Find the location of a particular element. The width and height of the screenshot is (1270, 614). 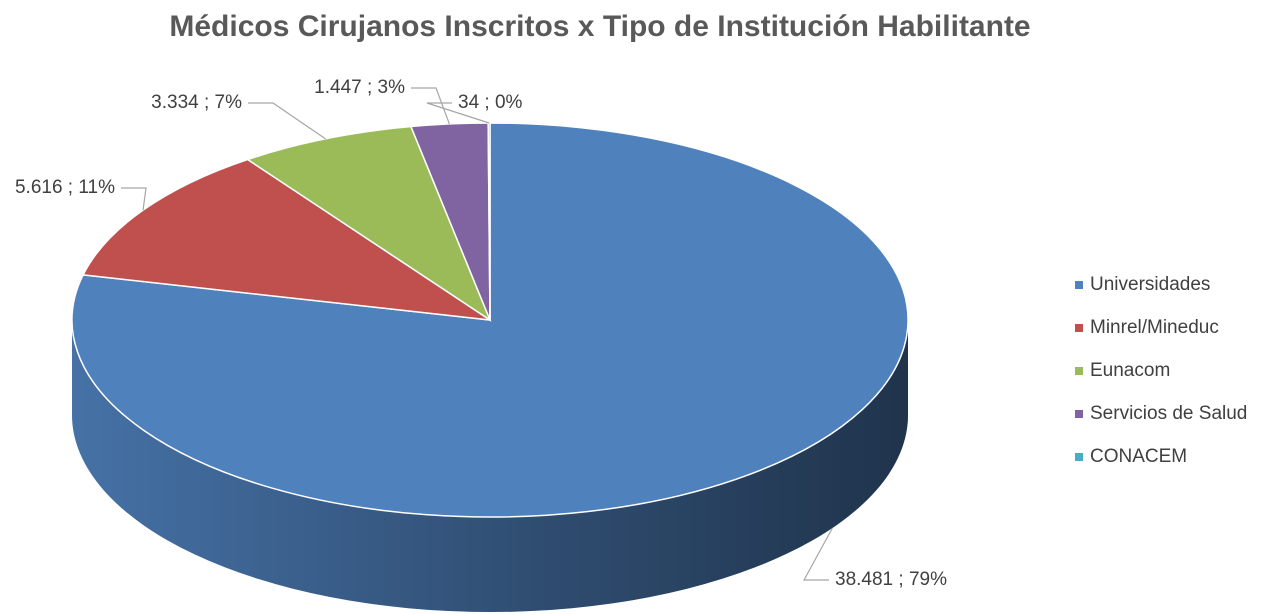

data-label: 3.334 ; 7% is located at coordinates (196, 102).